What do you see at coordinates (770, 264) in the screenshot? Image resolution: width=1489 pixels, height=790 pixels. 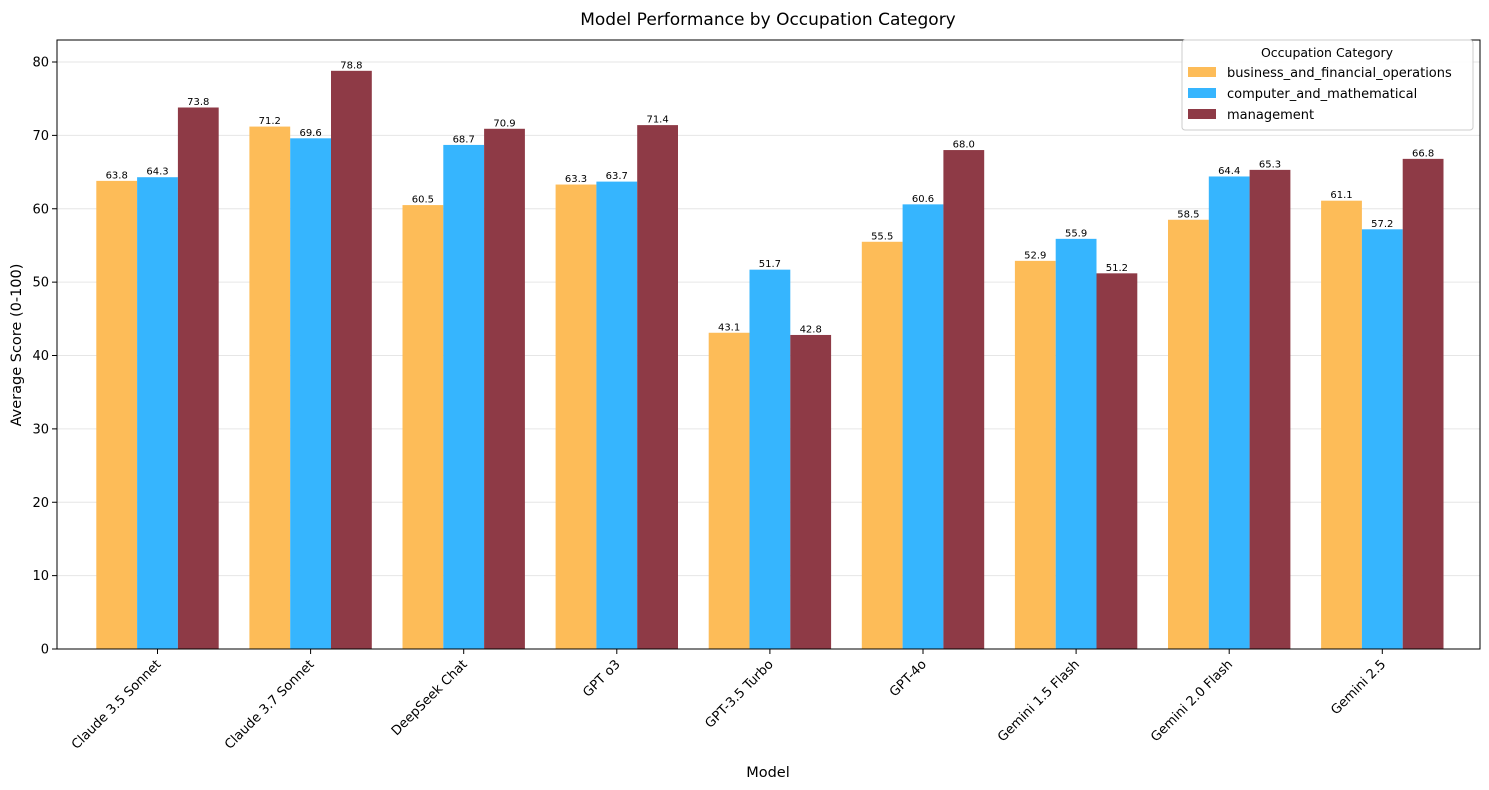 I see `bar-value-label: 51.7` at bounding box center [770, 264].